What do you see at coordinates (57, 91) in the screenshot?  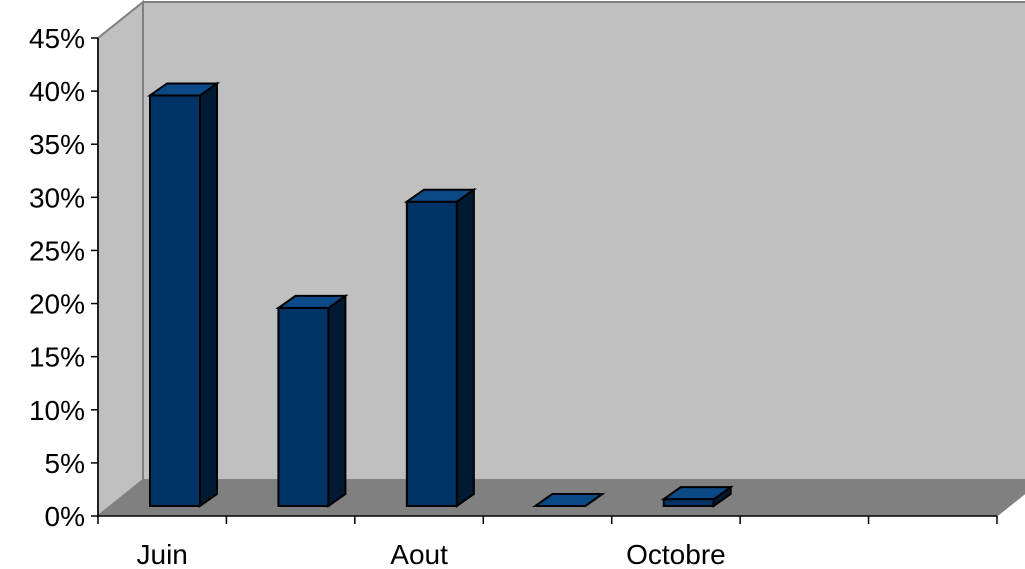 I see `y-tick-label: 40%` at bounding box center [57, 91].